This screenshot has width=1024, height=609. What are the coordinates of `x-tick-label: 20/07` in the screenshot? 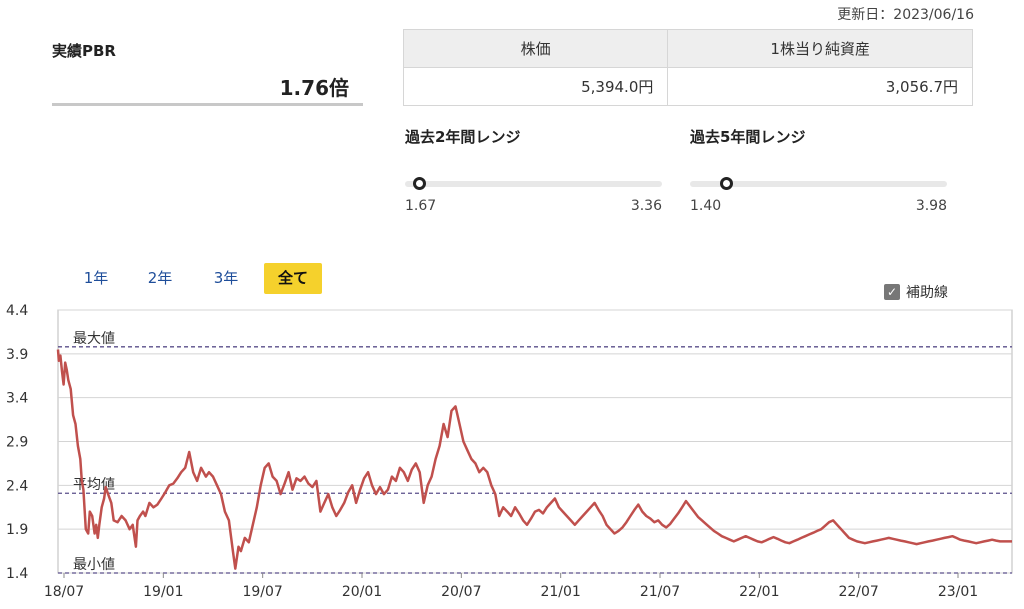 It's located at (461, 592).